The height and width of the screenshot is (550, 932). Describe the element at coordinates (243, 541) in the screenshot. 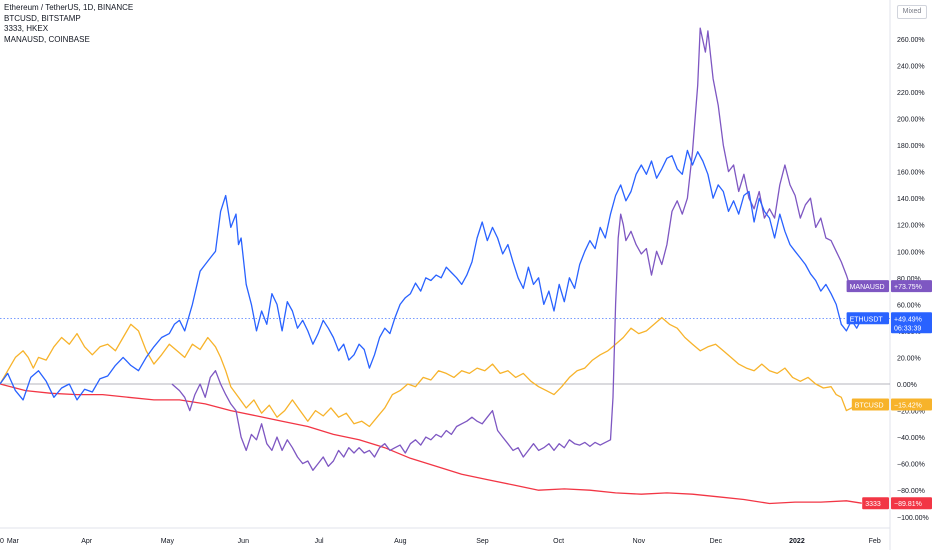

I see `x-tick-label: Jun` at that location.